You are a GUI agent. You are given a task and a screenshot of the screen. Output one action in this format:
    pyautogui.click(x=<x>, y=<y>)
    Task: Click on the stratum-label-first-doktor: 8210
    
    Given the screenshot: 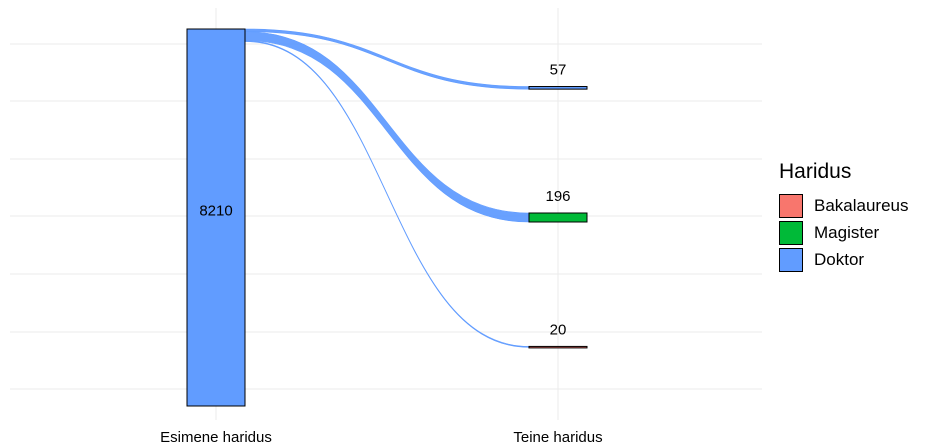 What is the action you would take?
    pyautogui.click(x=215, y=211)
    